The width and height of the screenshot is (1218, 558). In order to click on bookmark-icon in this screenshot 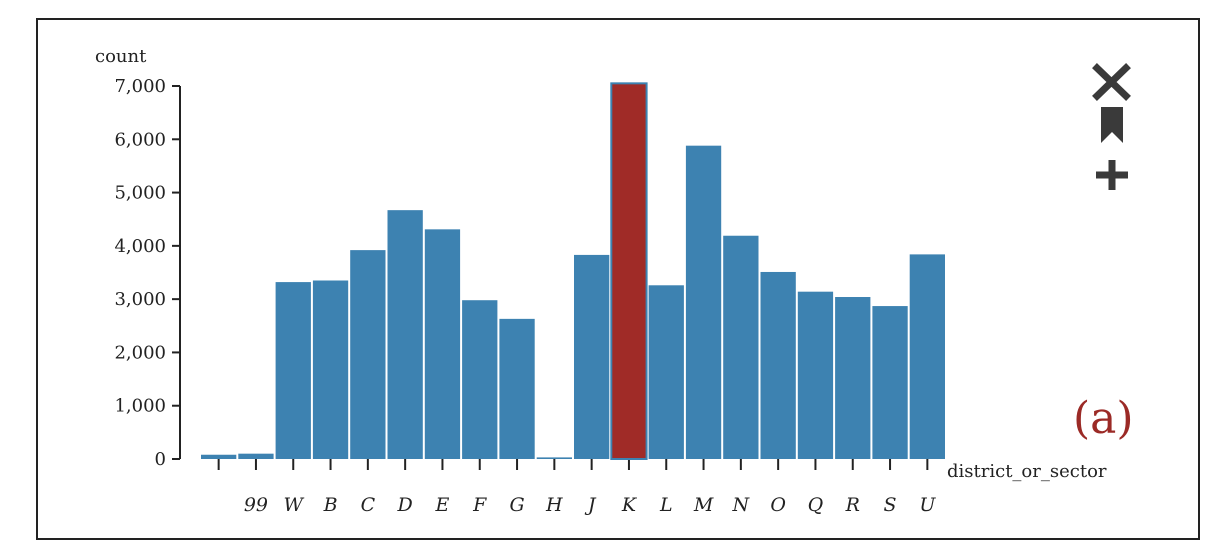, I will do `click(1112, 125)`.